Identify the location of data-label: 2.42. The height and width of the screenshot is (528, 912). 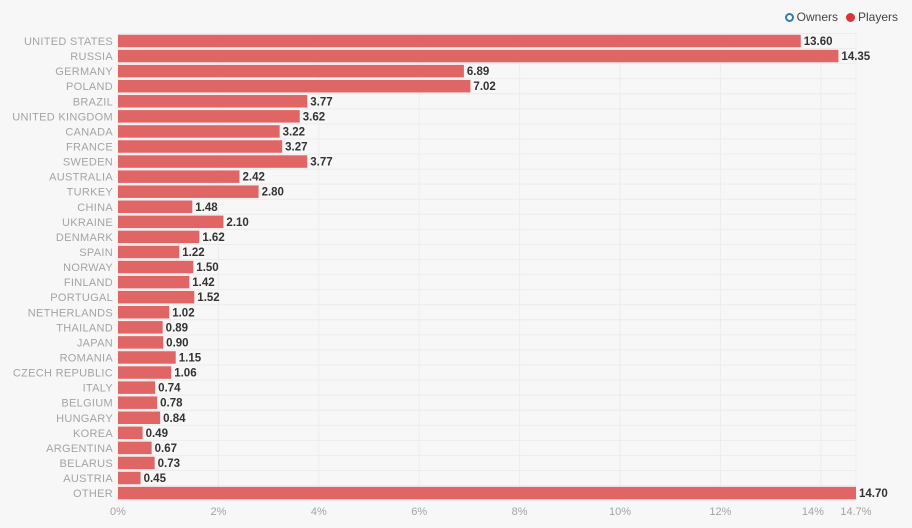
(253, 178).